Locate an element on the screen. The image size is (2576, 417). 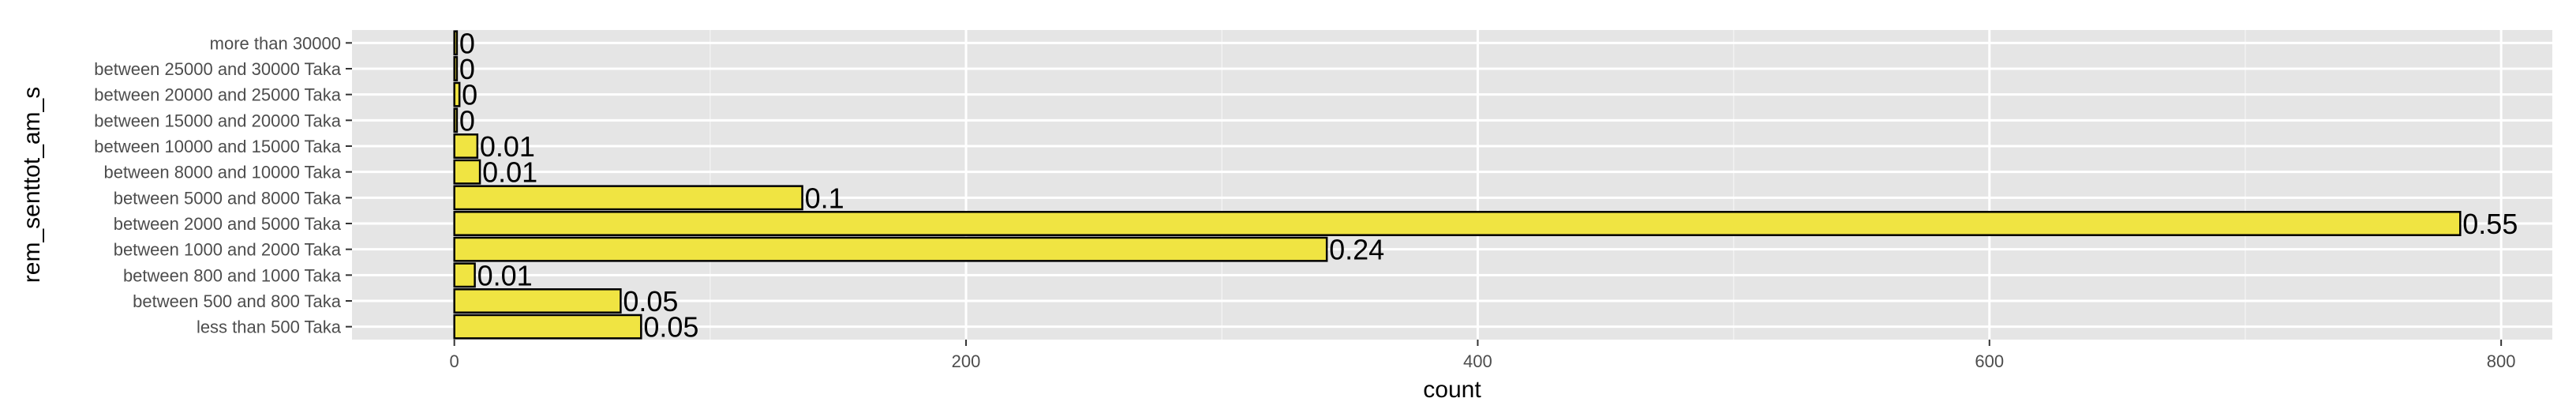
y-tick-label-5: between 5000 and 8000 Taka is located at coordinates (228, 198).